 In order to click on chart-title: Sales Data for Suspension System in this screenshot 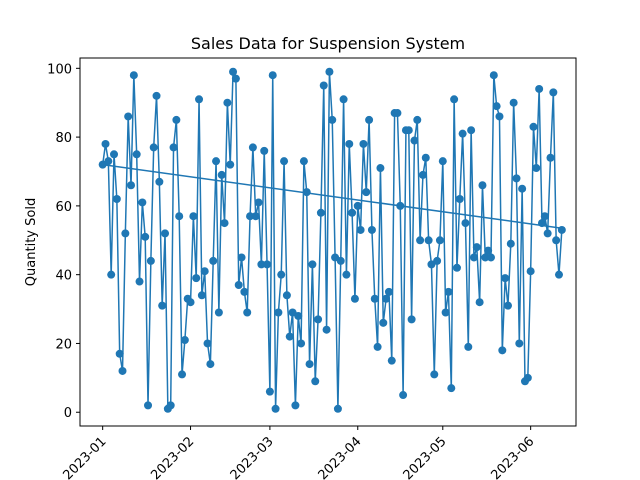, I will do `click(328, 43)`.